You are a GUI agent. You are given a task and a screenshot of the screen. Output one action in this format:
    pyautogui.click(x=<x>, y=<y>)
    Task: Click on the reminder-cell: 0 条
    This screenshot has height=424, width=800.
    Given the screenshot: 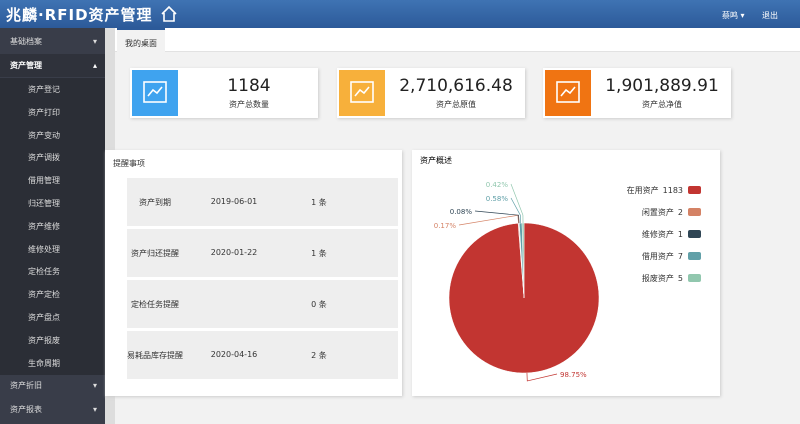 What is the action you would take?
    pyautogui.click(x=319, y=304)
    